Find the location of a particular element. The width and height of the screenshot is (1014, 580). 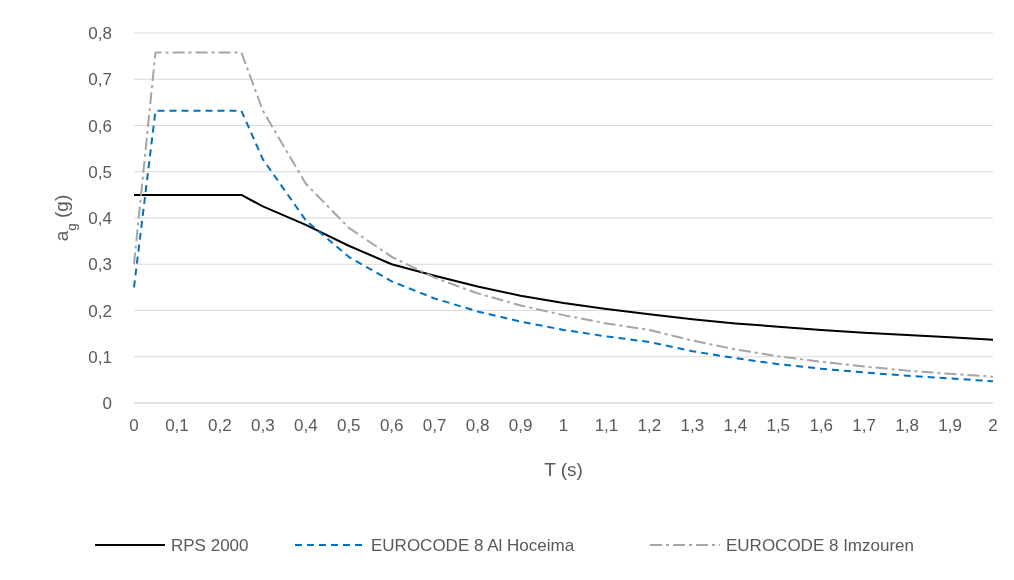

x-axis-title: T (s) is located at coordinates (563, 469).